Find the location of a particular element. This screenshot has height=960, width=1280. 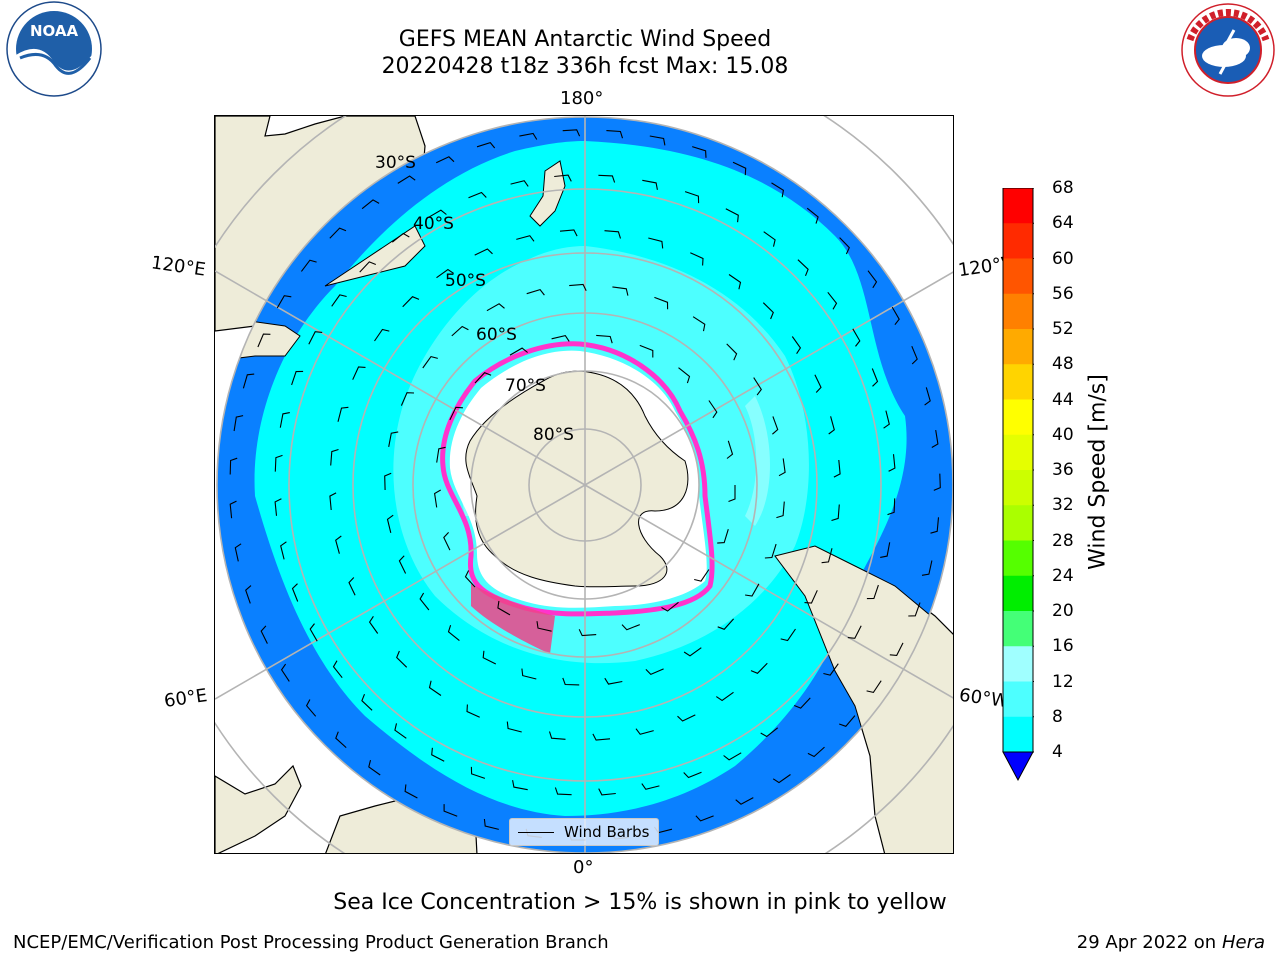

colorbar-tick-label: 68 is located at coordinates (1063, 188).